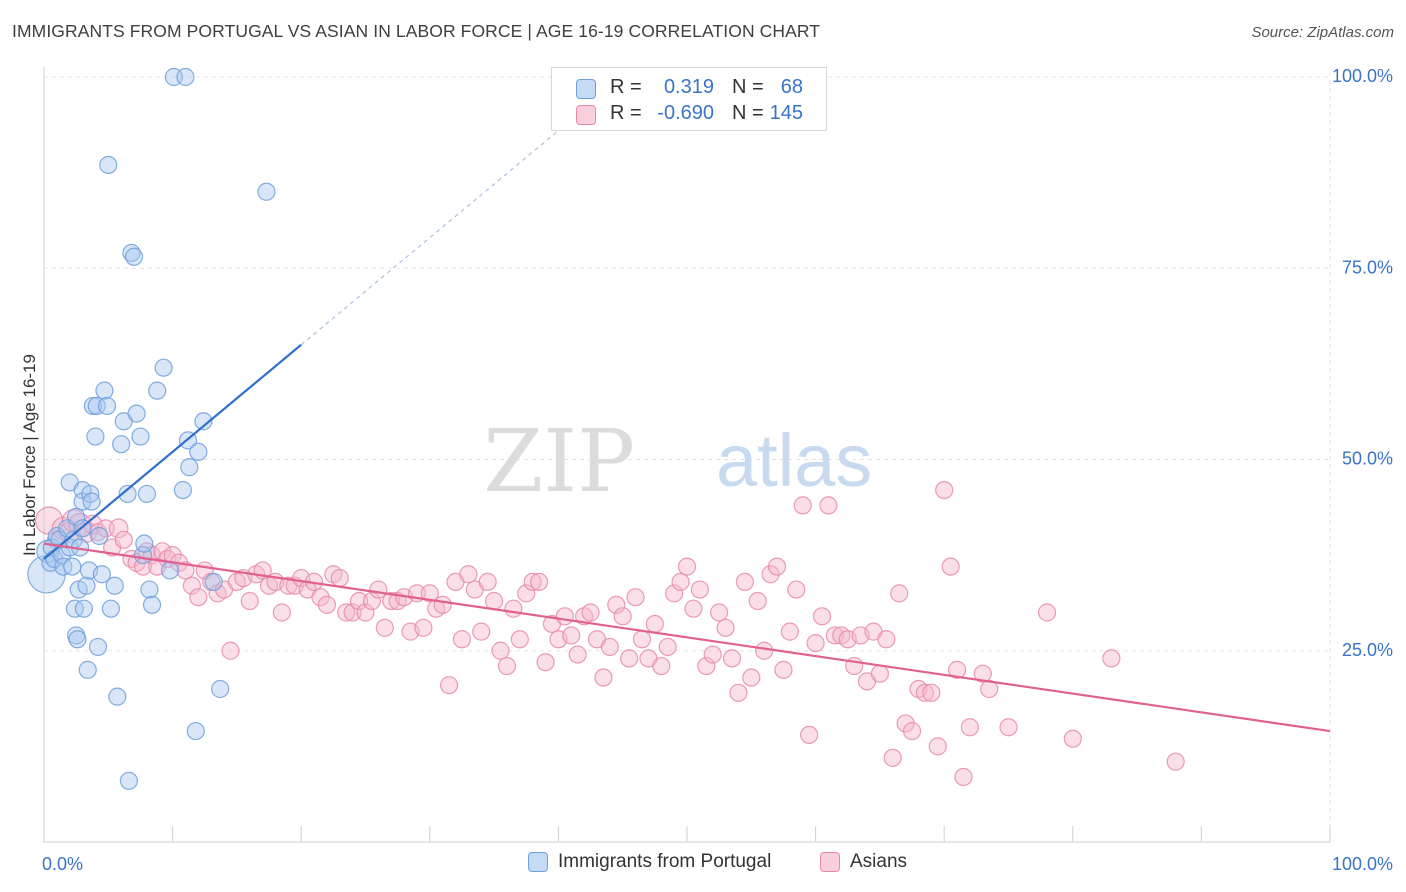  Describe the element at coordinates (429, 238) in the screenshot. I see `portugal-trend-extension` at that location.